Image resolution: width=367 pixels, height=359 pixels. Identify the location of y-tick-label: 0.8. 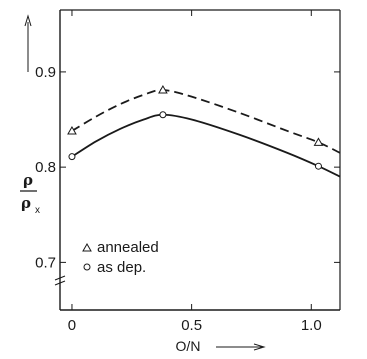
(45, 167).